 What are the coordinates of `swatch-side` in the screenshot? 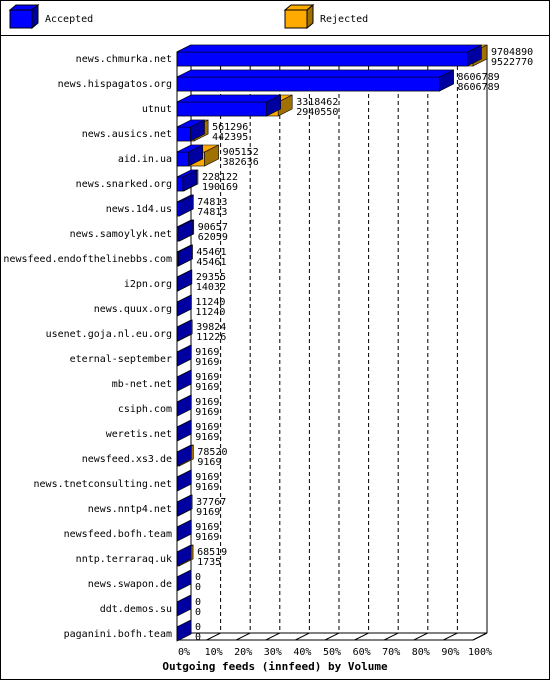 It's located at (35, 16).